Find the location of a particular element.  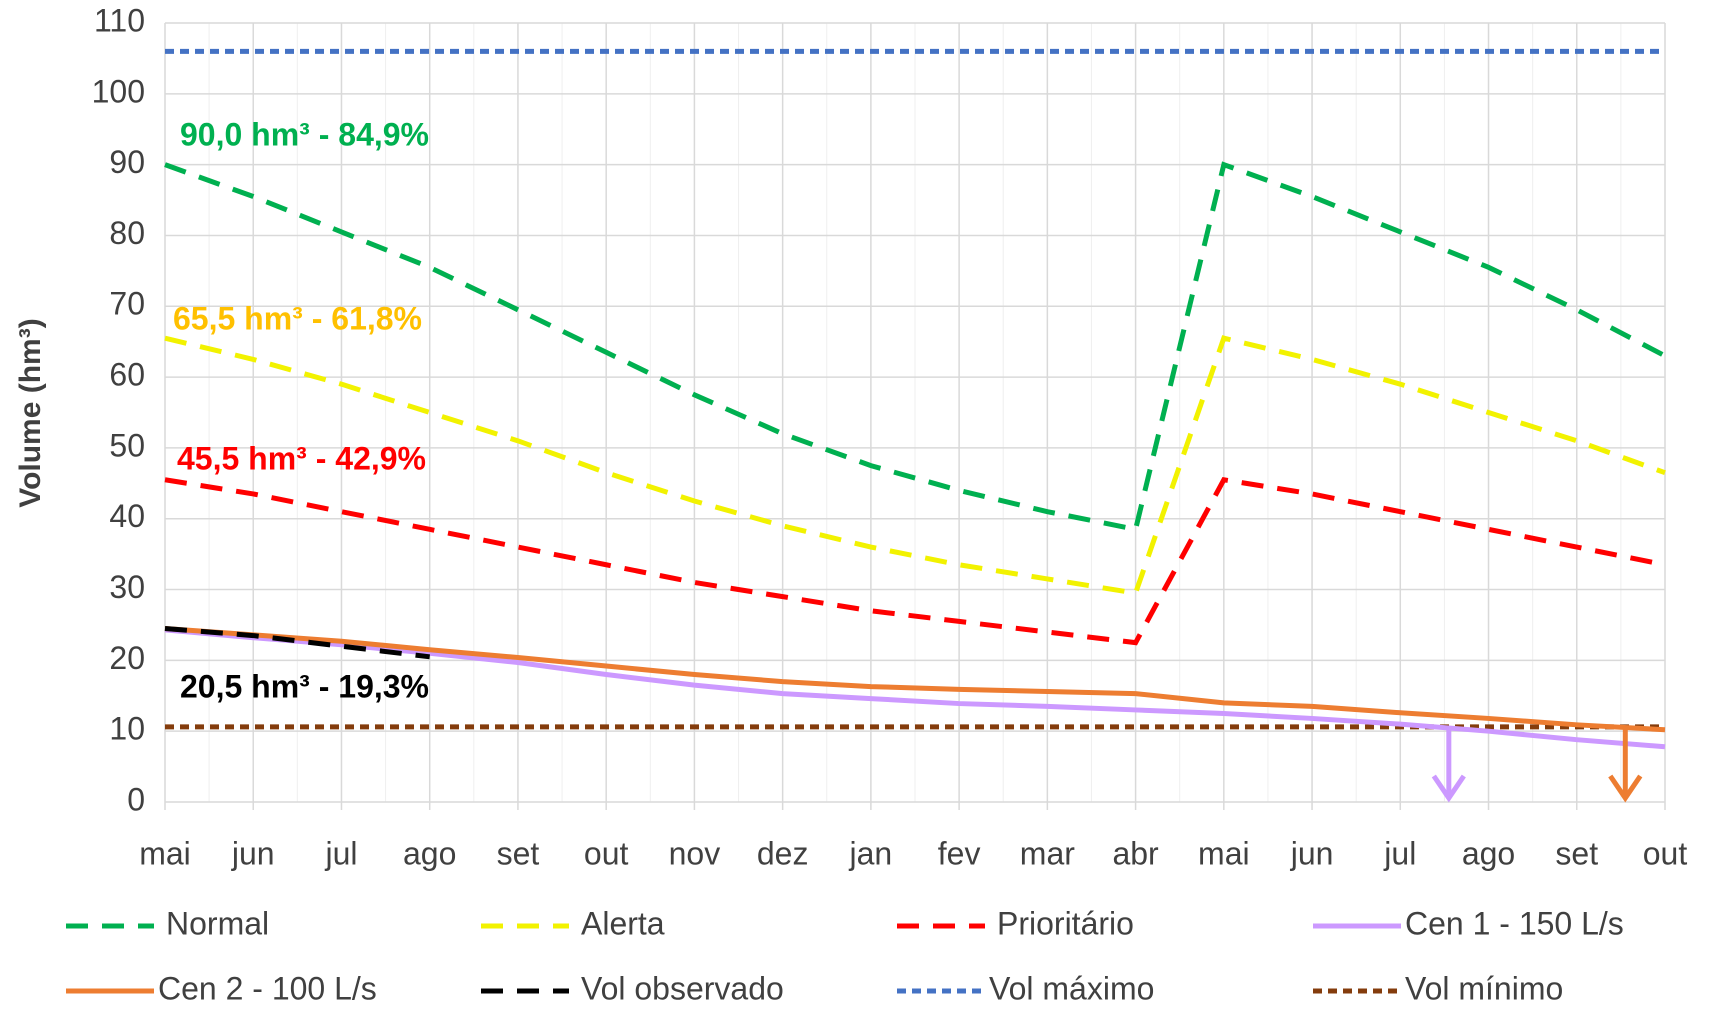

legend-label: Vol observado is located at coordinates (682, 988).